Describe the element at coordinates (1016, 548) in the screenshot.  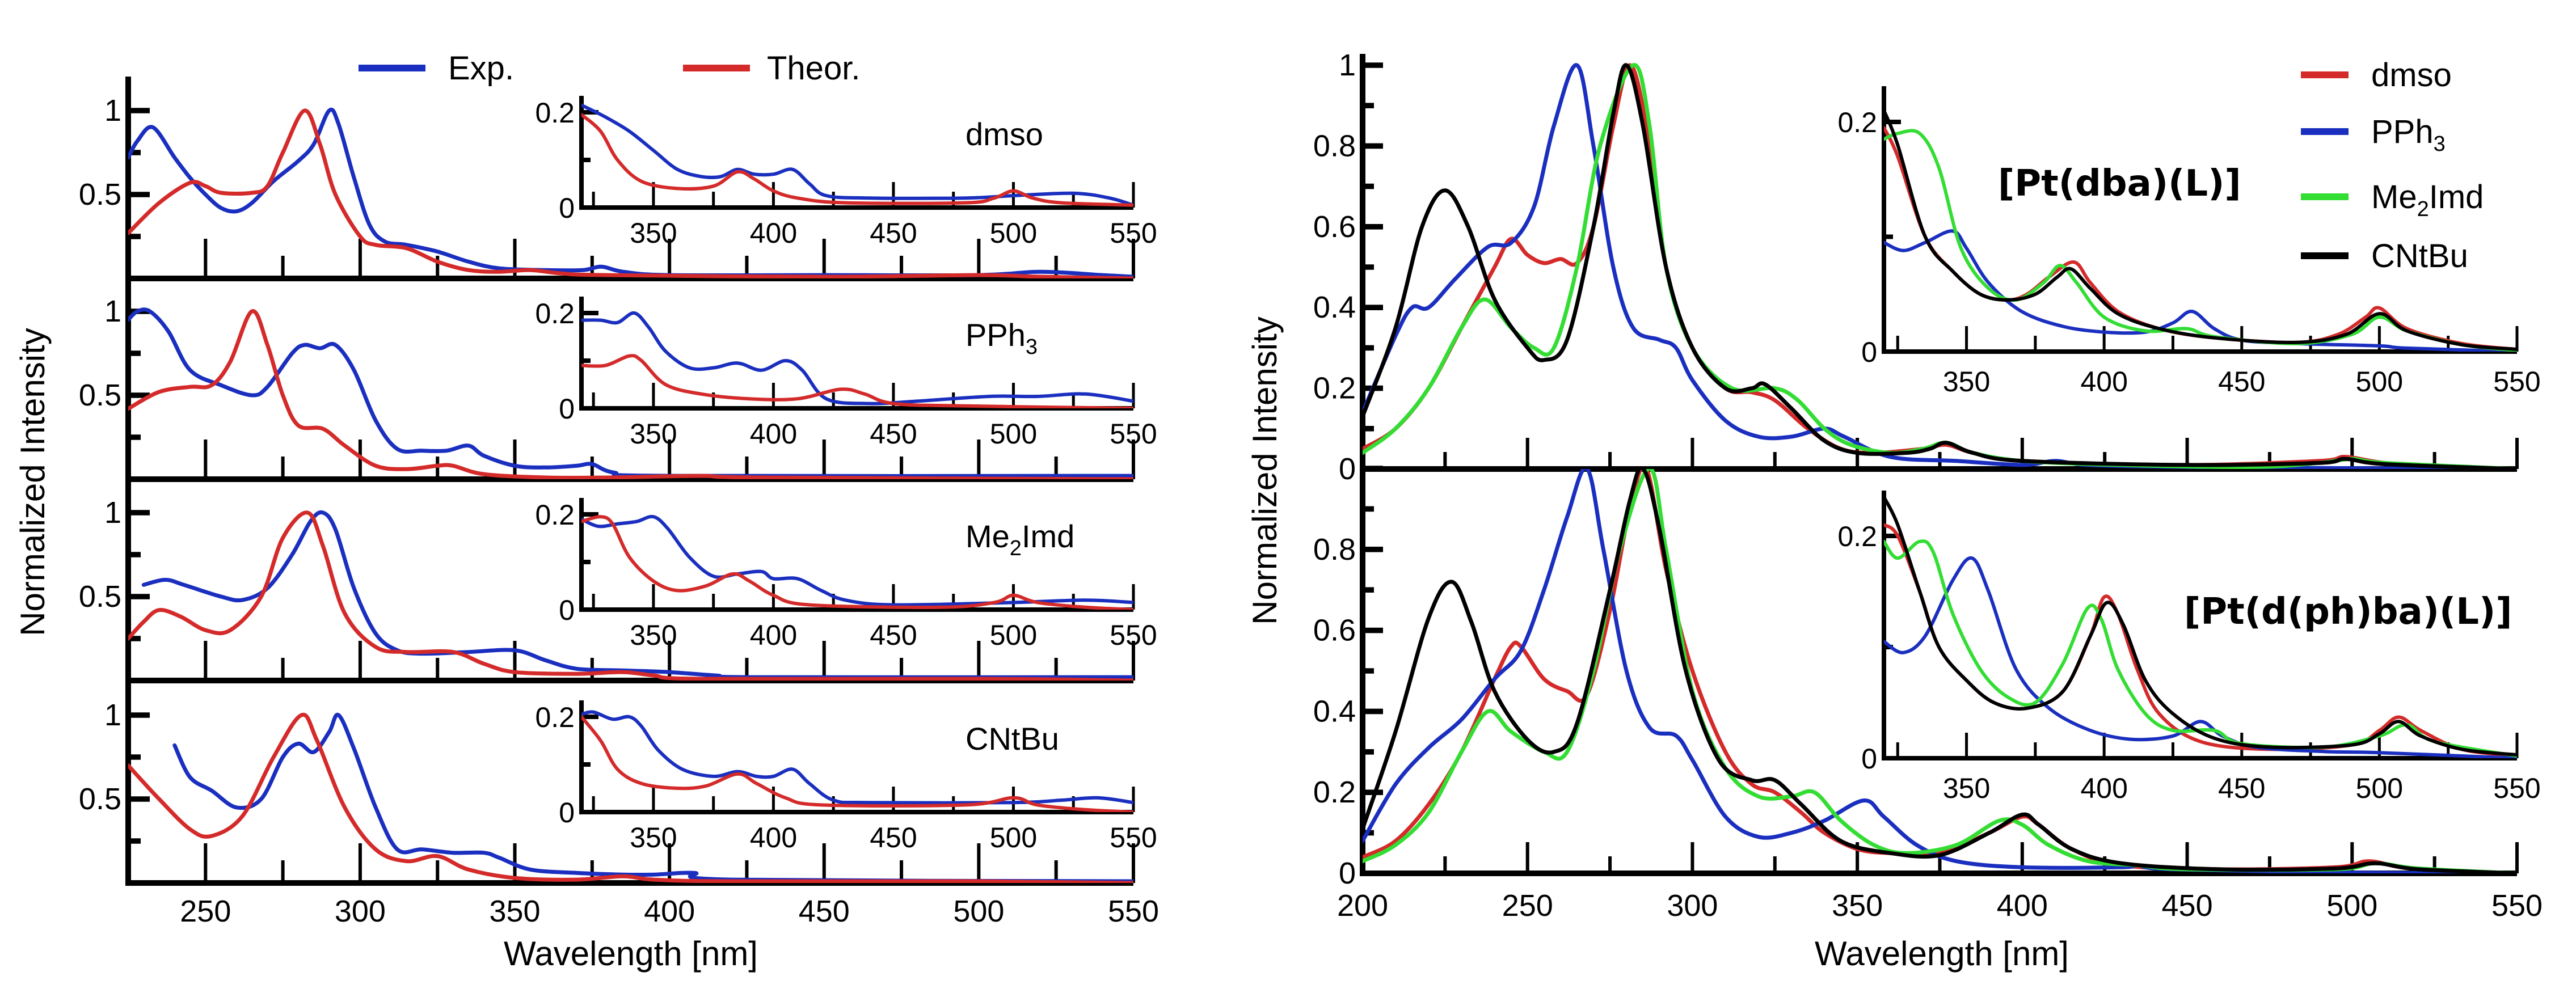
I see `panel-label-subscript: 2` at that location.